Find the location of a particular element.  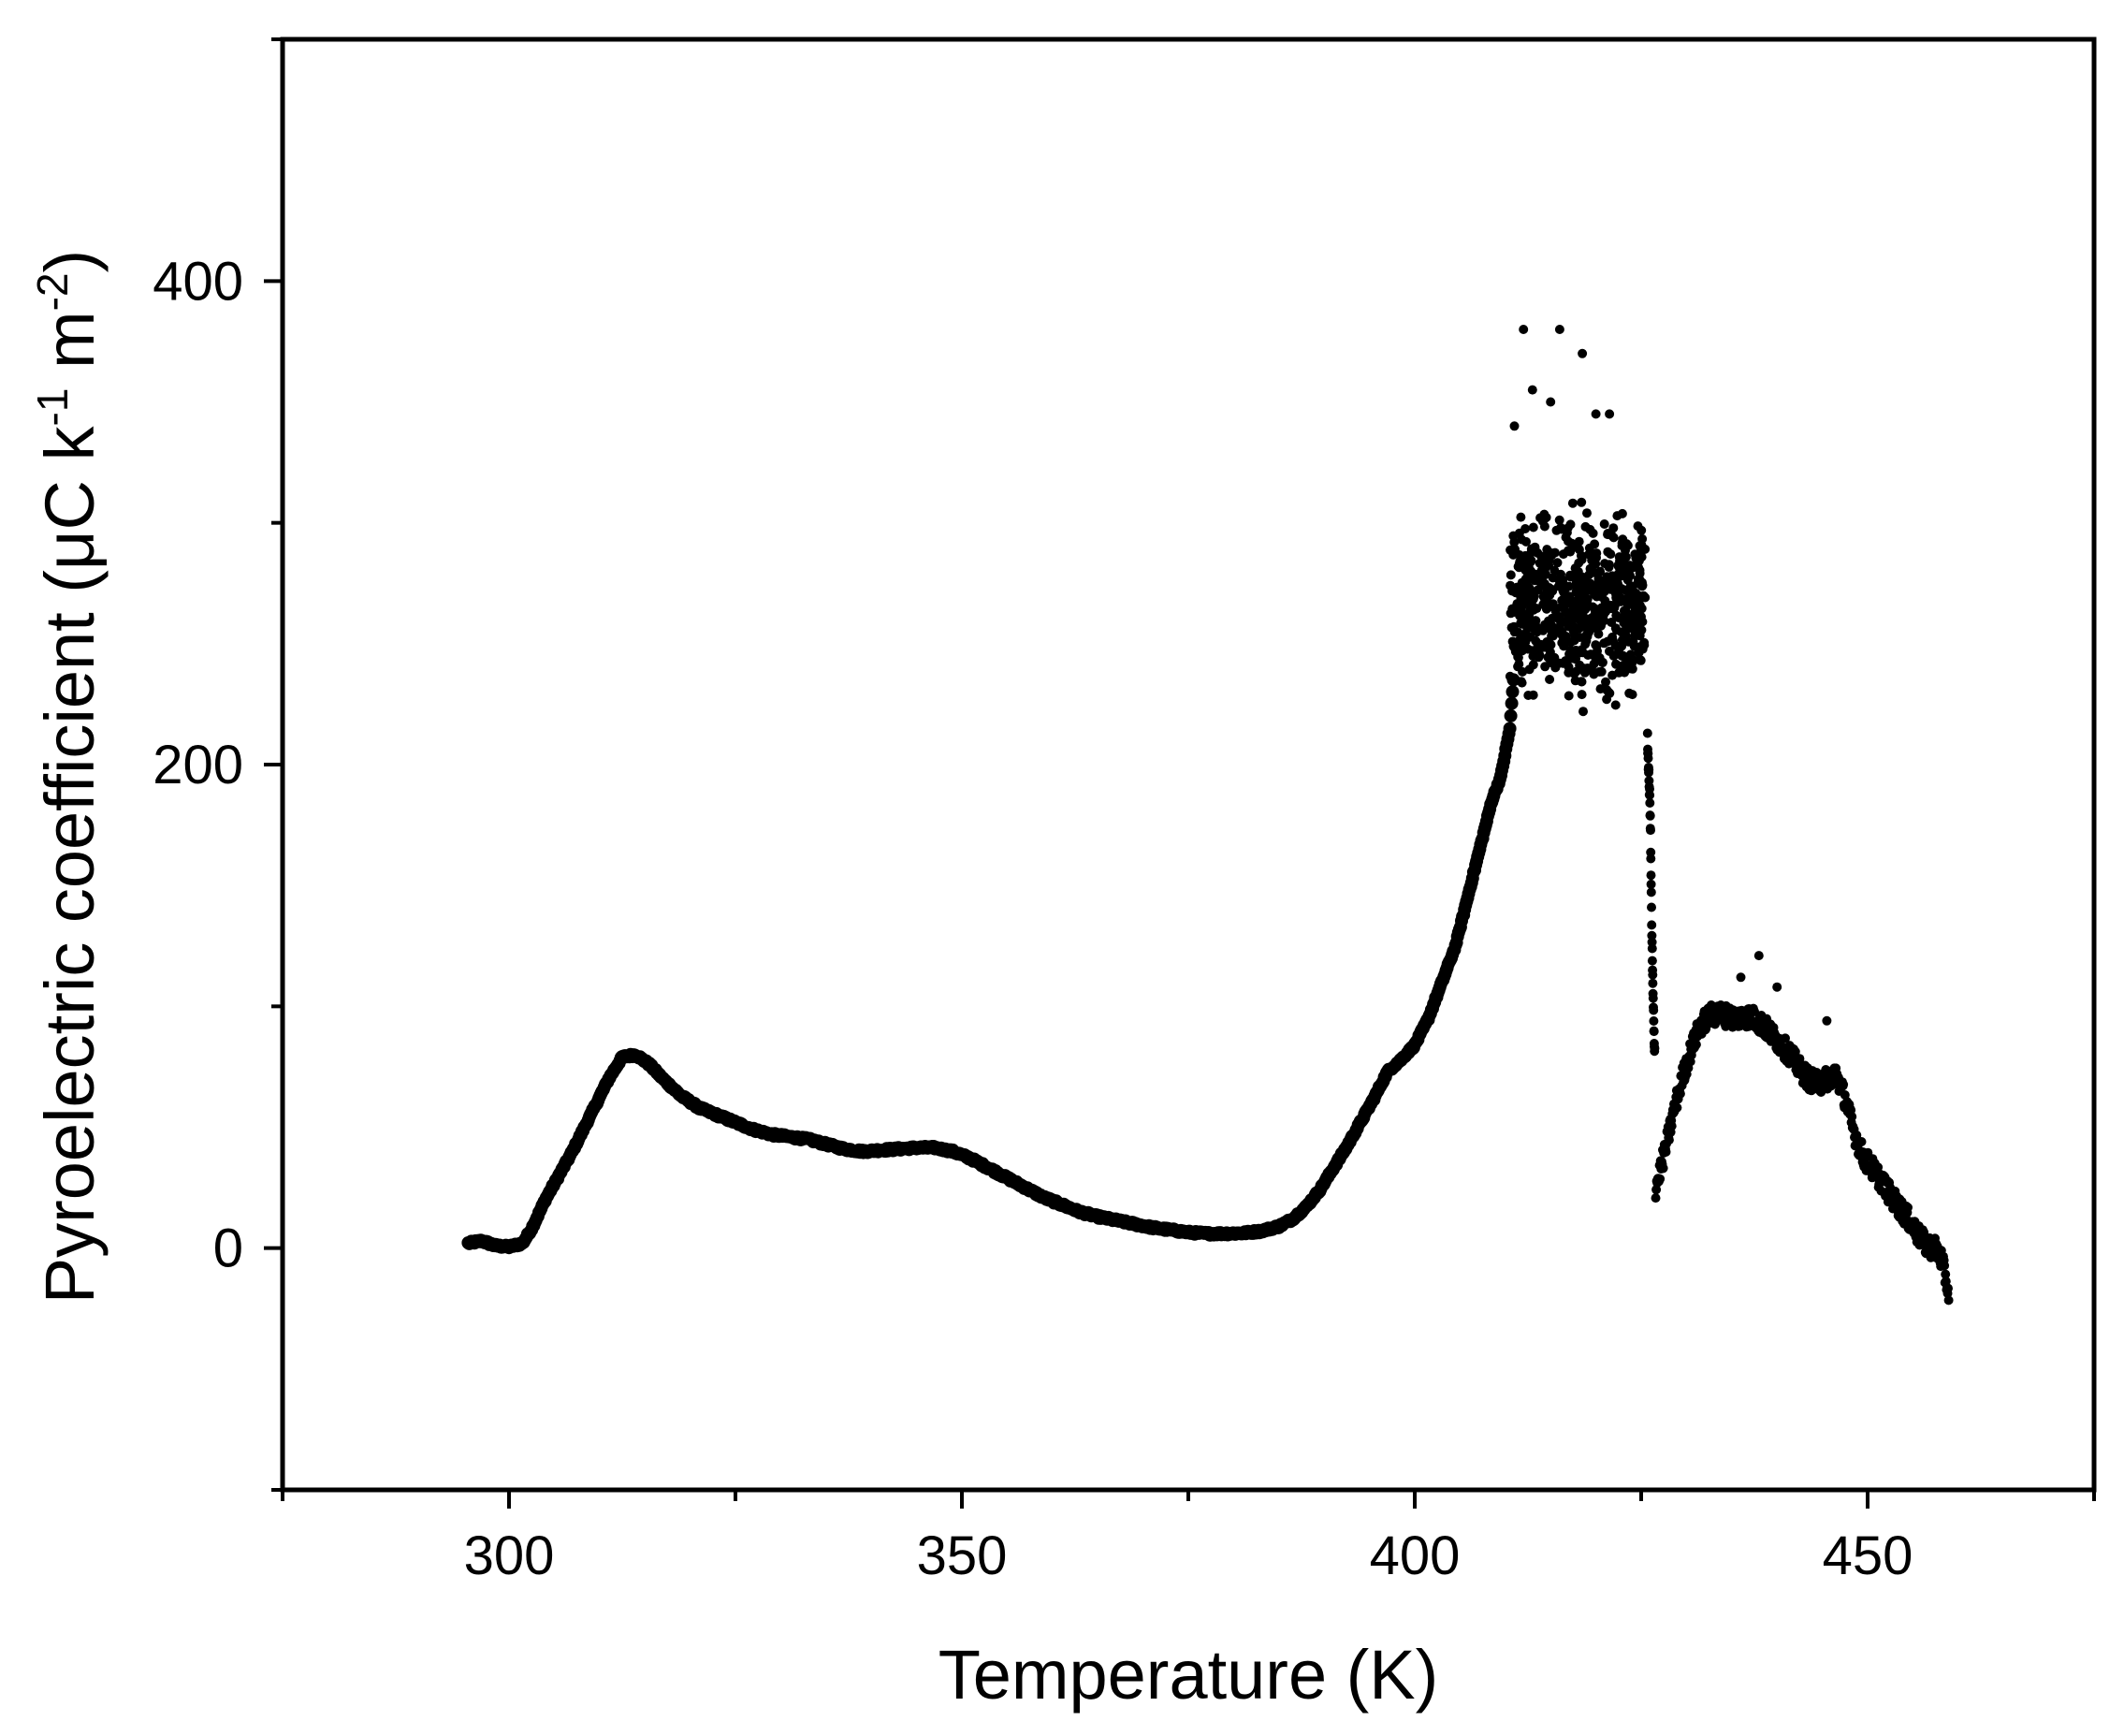

y-axis-label-base: Pyroelectric coefficient (μC k is located at coordinates (70, 865).